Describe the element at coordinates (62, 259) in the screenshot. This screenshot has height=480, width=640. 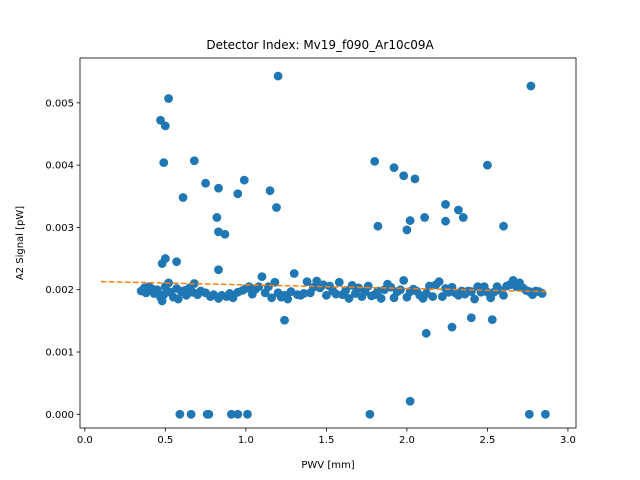
I see `y-axis: 0.000 0.001 0.002 0.003 0.004 0.005` at that location.